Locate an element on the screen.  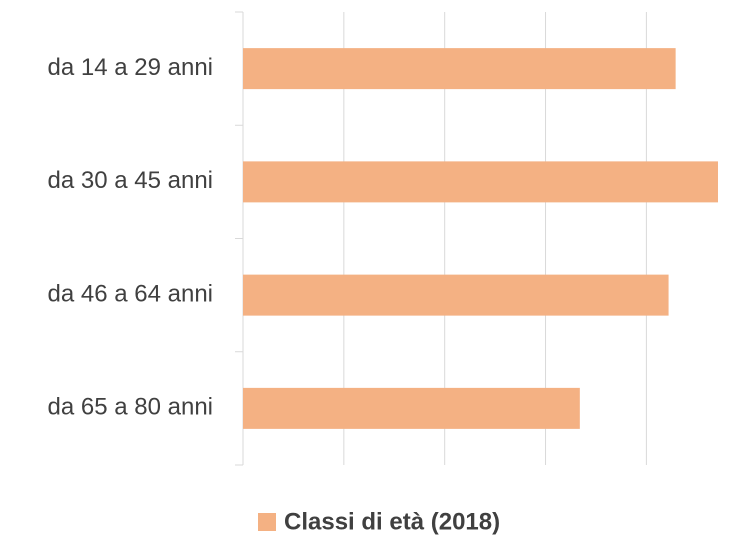
y-tick-label: da 46 a 64 anni is located at coordinates (130, 293).